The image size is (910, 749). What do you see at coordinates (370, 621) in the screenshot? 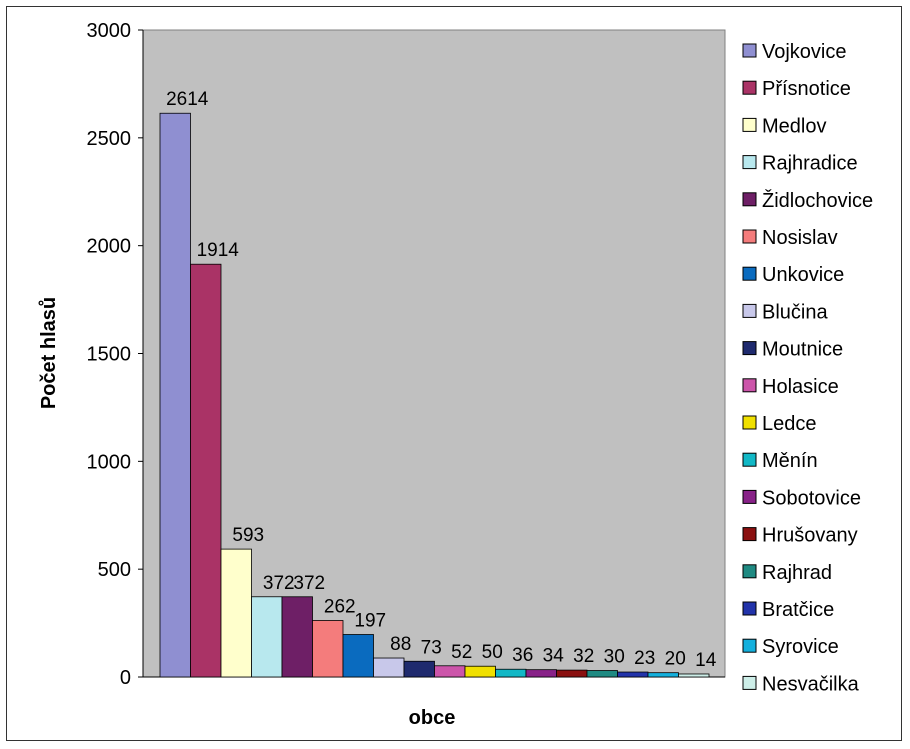
I see `data-label: 197` at bounding box center [370, 621].